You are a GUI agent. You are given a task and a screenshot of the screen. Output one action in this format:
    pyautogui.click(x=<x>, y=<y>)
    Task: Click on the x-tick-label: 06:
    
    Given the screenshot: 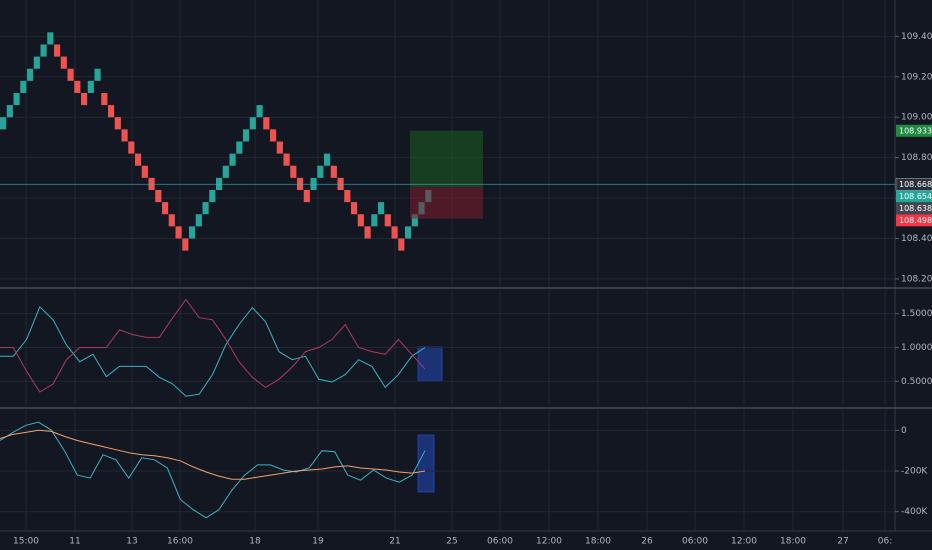 What is the action you would take?
    pyautogui.click(x=885, y=542)
    